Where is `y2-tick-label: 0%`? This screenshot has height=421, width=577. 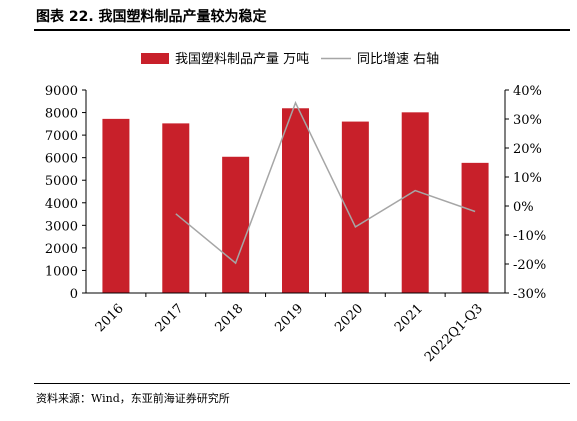 y2-tick-label: 0% is located at coordinates (523, 207).